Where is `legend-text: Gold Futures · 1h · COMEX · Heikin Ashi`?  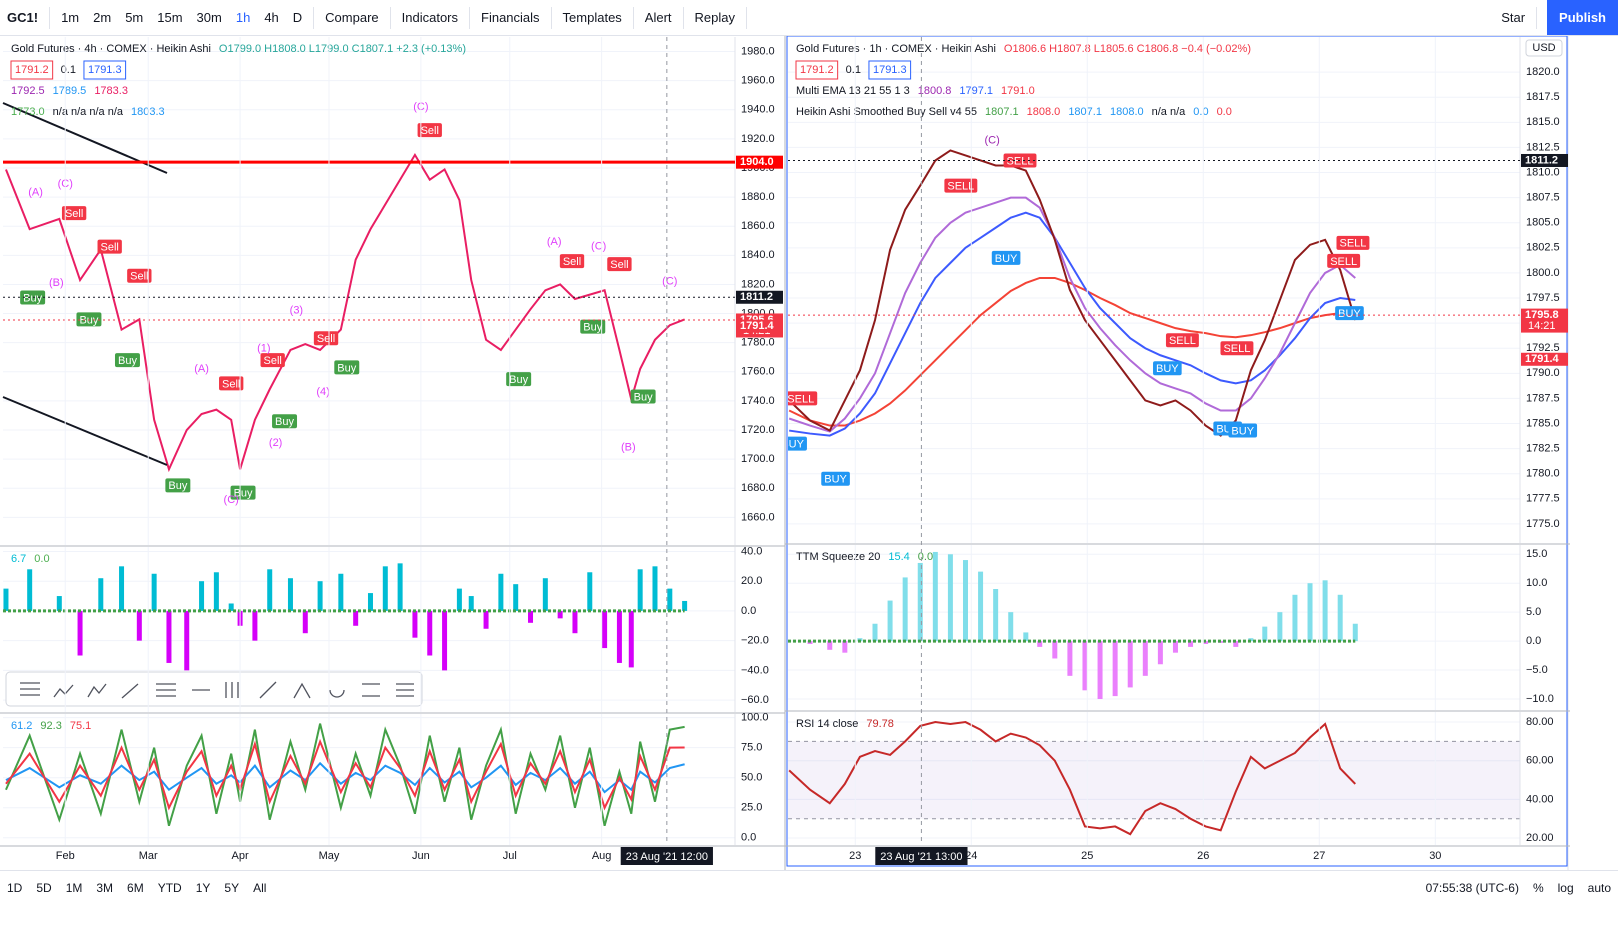 legend-text: Gold Futures · 1h · COMEX · Heikin Ashi is located at coordinates (896, 49).